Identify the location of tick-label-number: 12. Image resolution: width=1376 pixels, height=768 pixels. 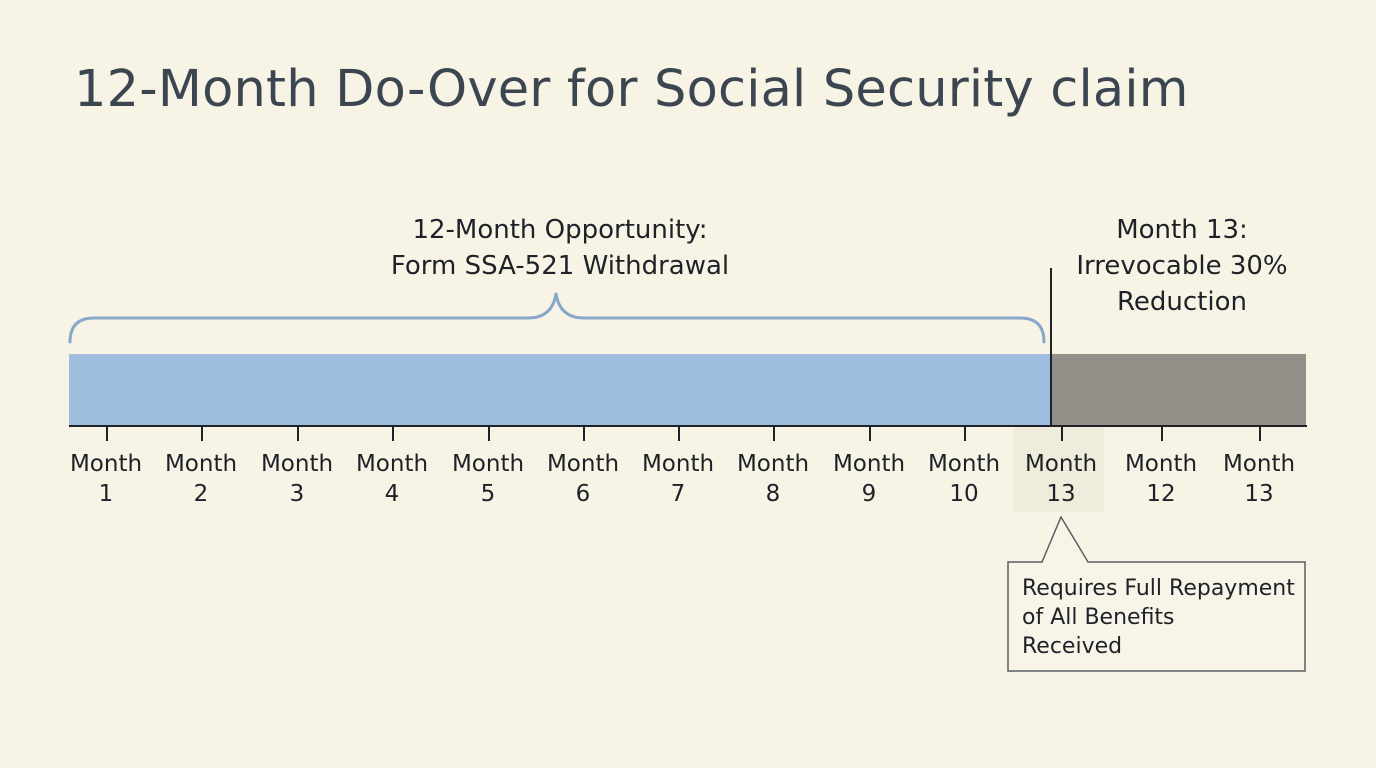
(1161, 494).